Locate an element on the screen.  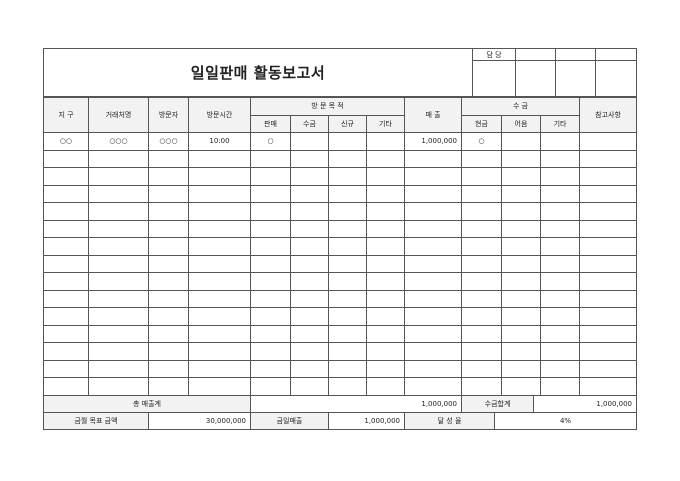
collection-total-value: 1,000,000 is located at coordinates (585, 404).